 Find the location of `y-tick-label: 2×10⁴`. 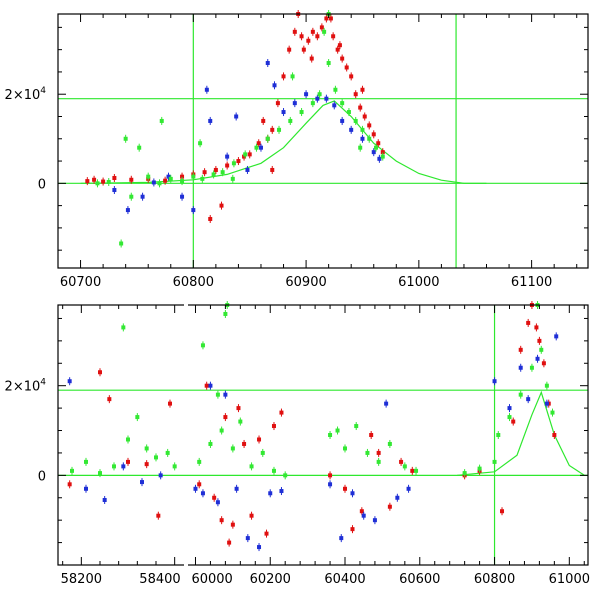

y-tick-label: 2×10⁴ is located at coordinates (26, 94).